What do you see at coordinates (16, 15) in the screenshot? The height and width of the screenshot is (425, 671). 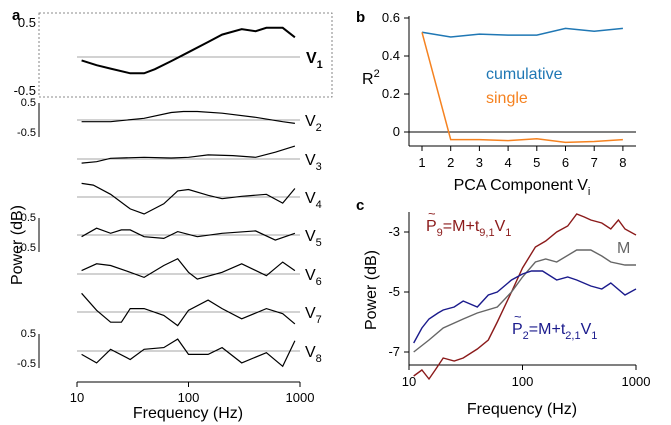 I see `panel-a-label: a` at bounding box center [16, 15].